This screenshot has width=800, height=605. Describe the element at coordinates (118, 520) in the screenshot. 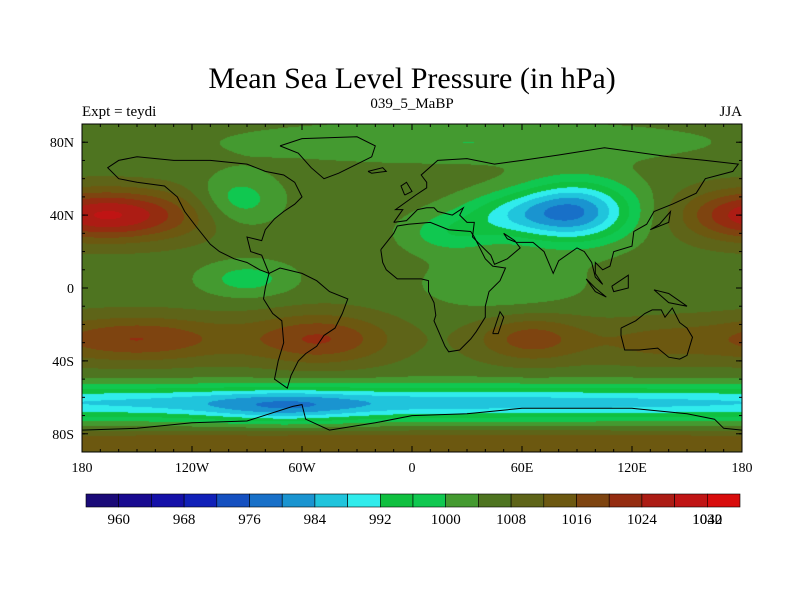

I see `colorbar-label: 960` at that location.